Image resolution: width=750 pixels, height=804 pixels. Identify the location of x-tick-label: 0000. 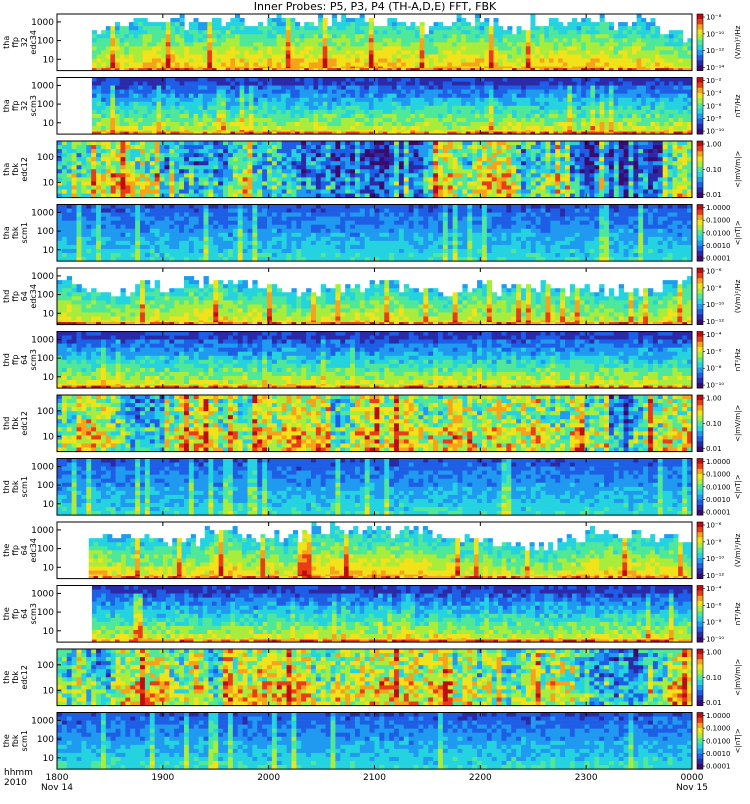
(692, 778).